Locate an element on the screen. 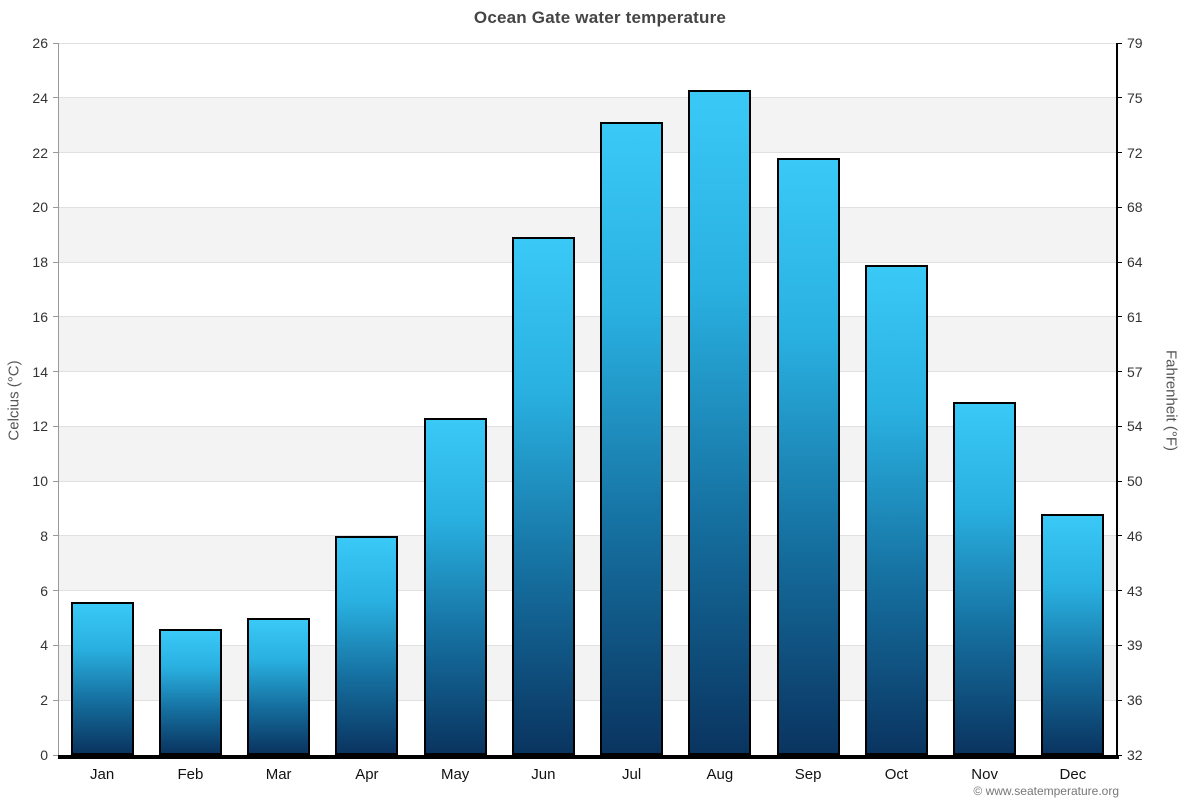 This screenshot has height=800, width=1200. x-tick-label-feb: Feb is located at coordinates (190, 774).